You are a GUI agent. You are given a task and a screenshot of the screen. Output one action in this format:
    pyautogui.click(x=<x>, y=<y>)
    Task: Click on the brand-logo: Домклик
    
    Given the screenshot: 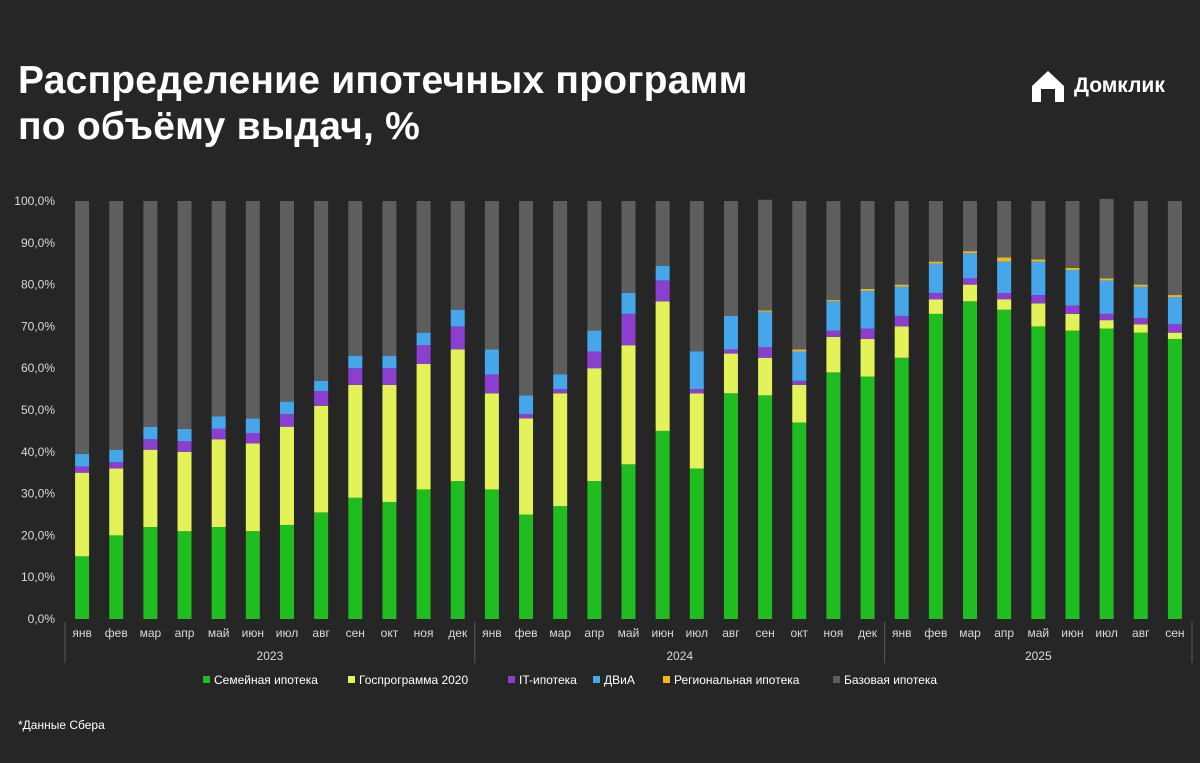 What is the action you would take?
    pyautogui.click(x=1096, y=86)
    